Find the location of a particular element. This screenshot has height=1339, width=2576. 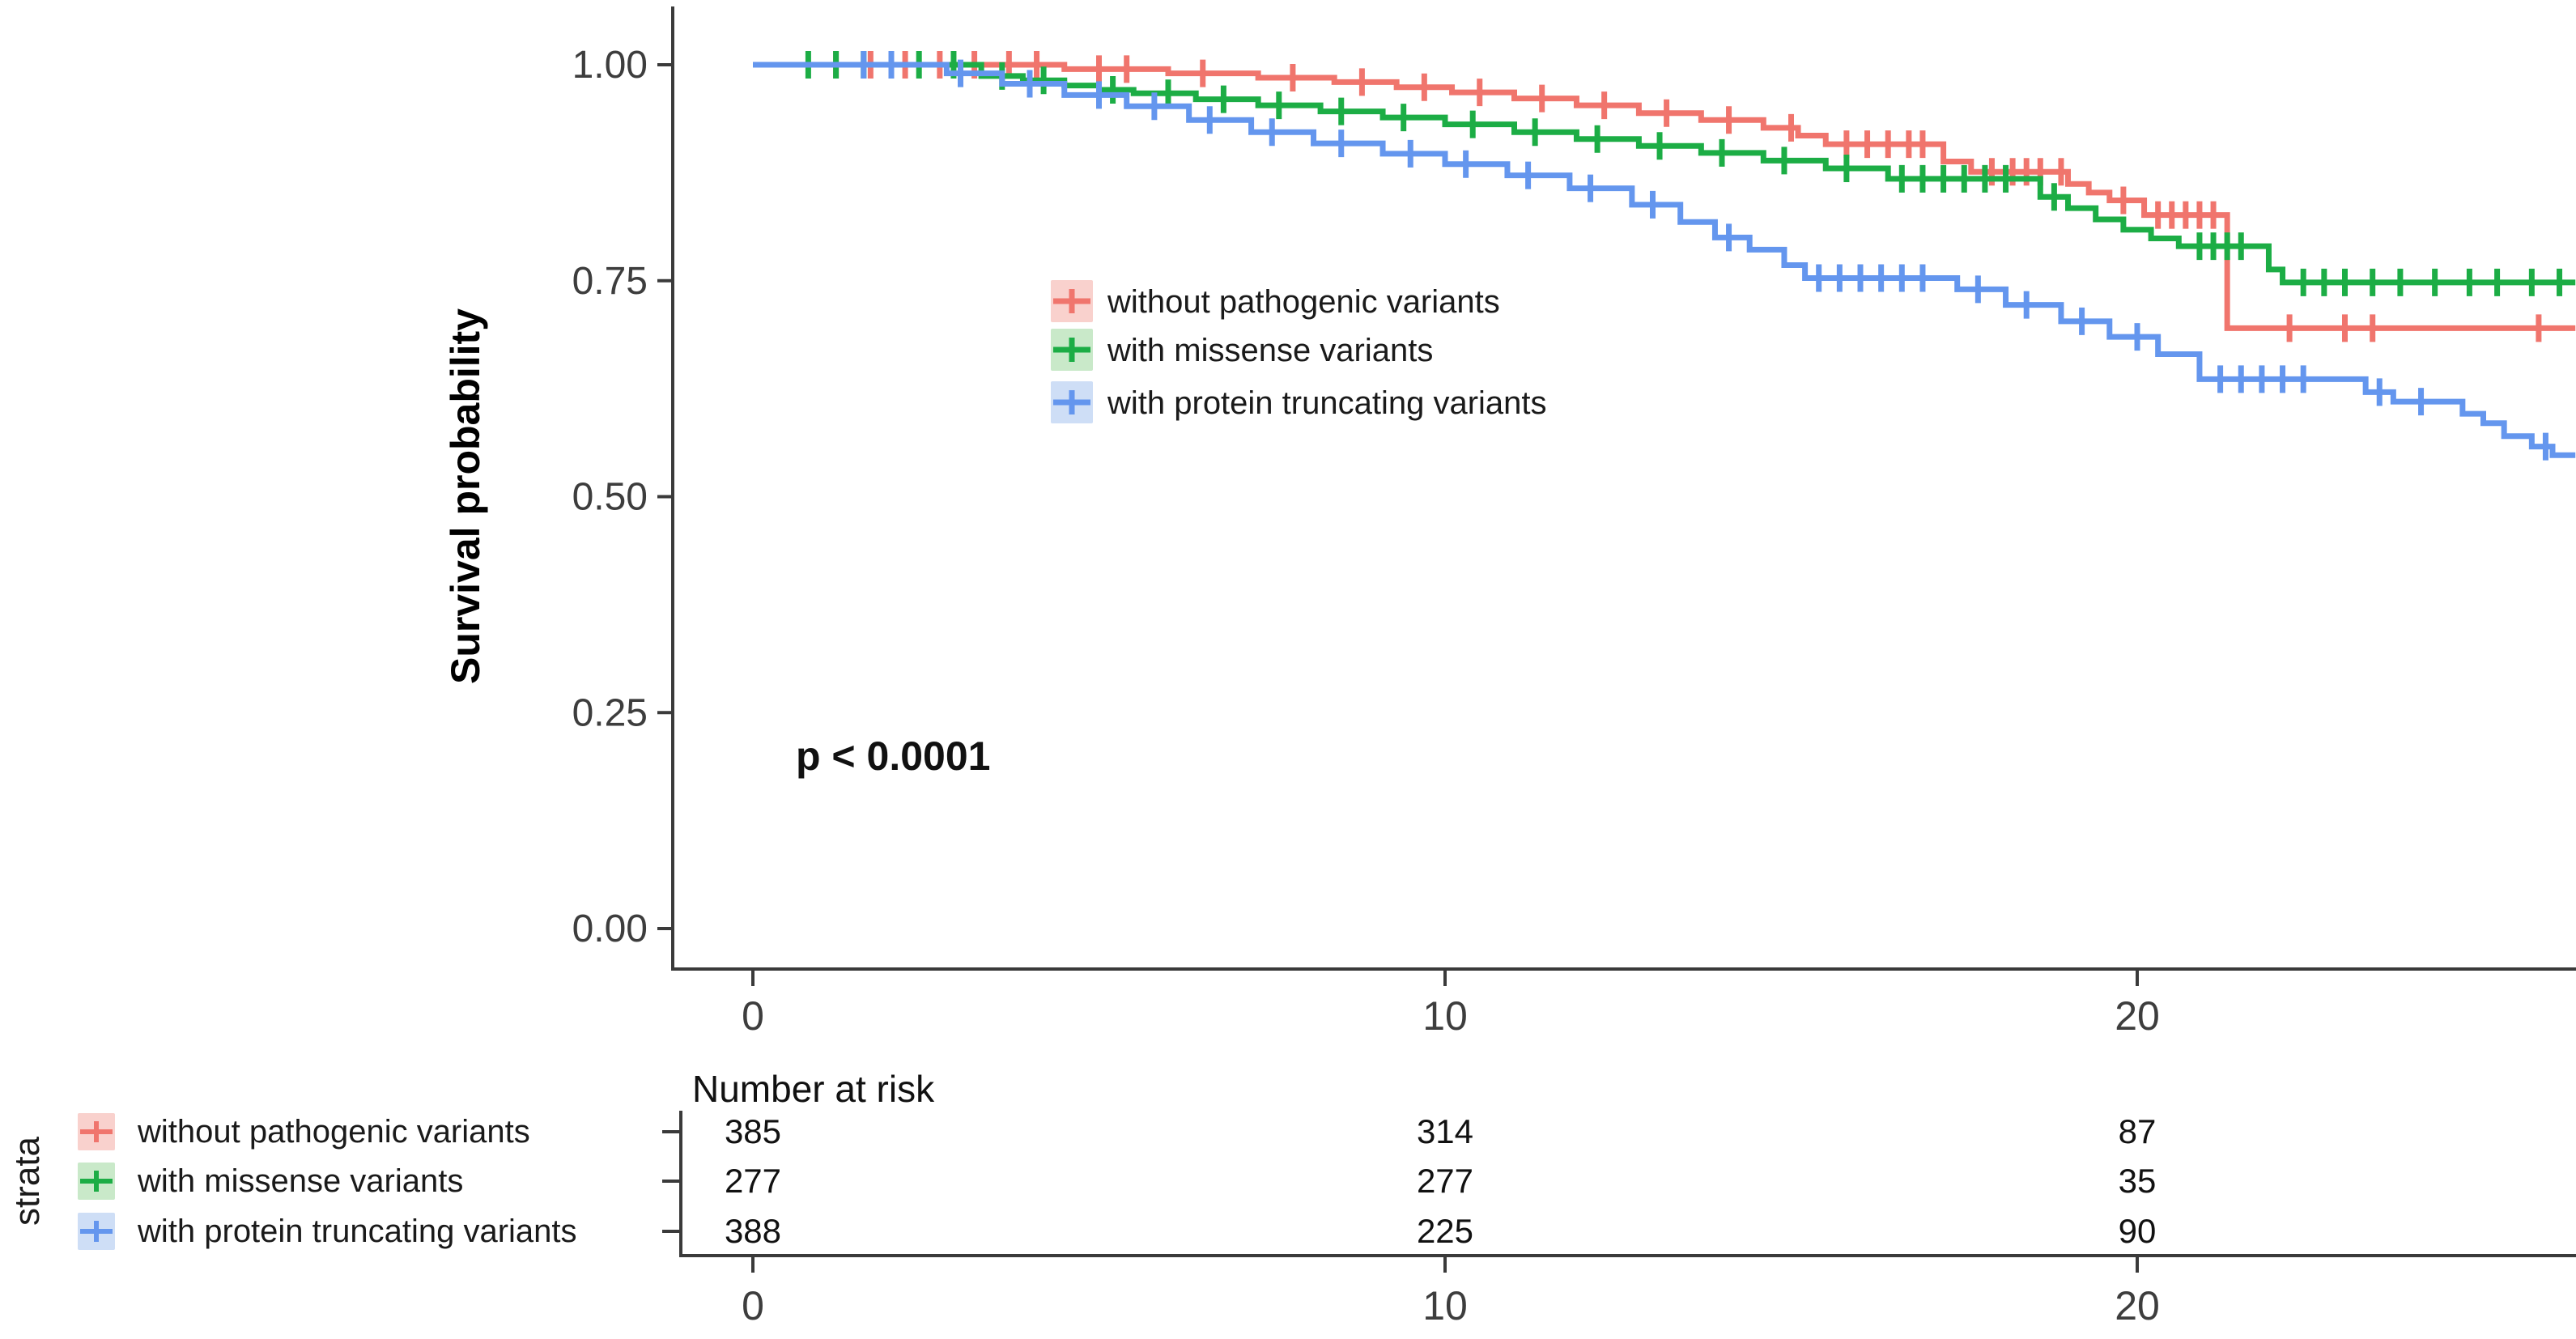

risk-count: 388 is located at coordinates (753, 1231).